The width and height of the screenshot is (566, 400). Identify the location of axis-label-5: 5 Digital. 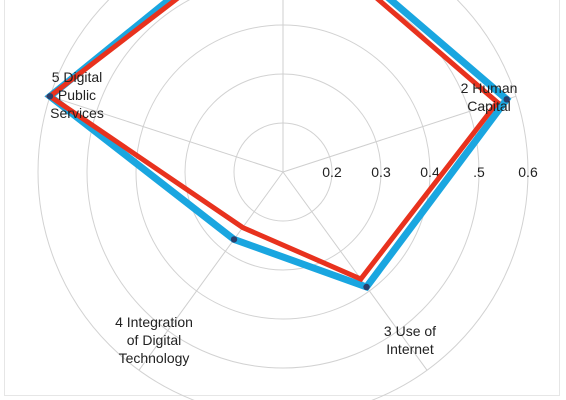
(77, 77).